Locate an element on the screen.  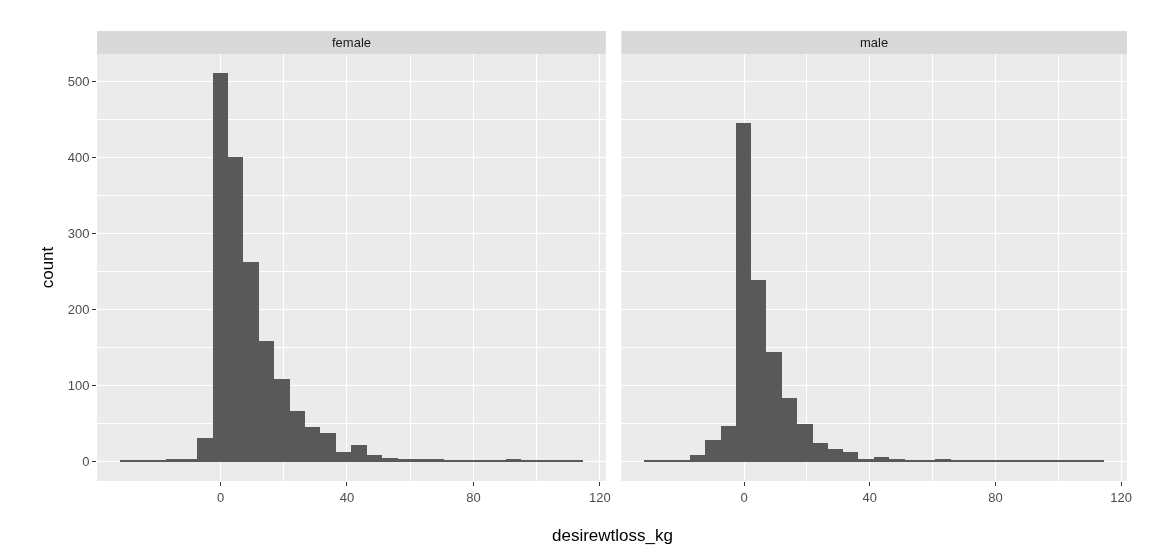
y-tick-label: 100 is located at coordinates (78, 386).